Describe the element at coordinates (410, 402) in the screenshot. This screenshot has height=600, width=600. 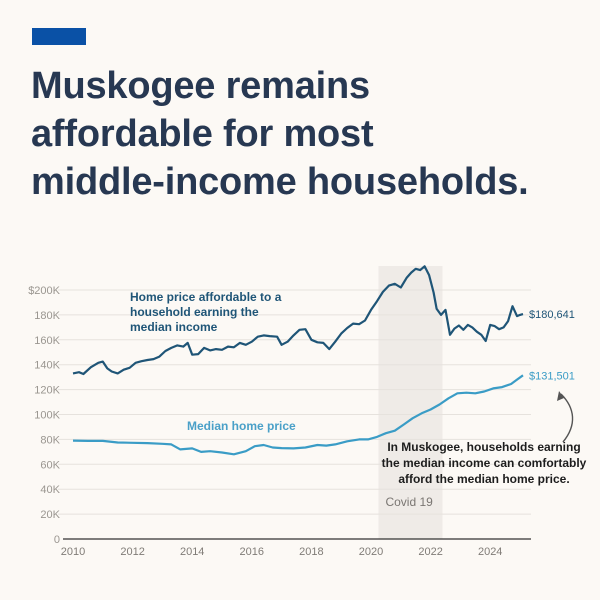
I see `covid-shaded-region` at that location.